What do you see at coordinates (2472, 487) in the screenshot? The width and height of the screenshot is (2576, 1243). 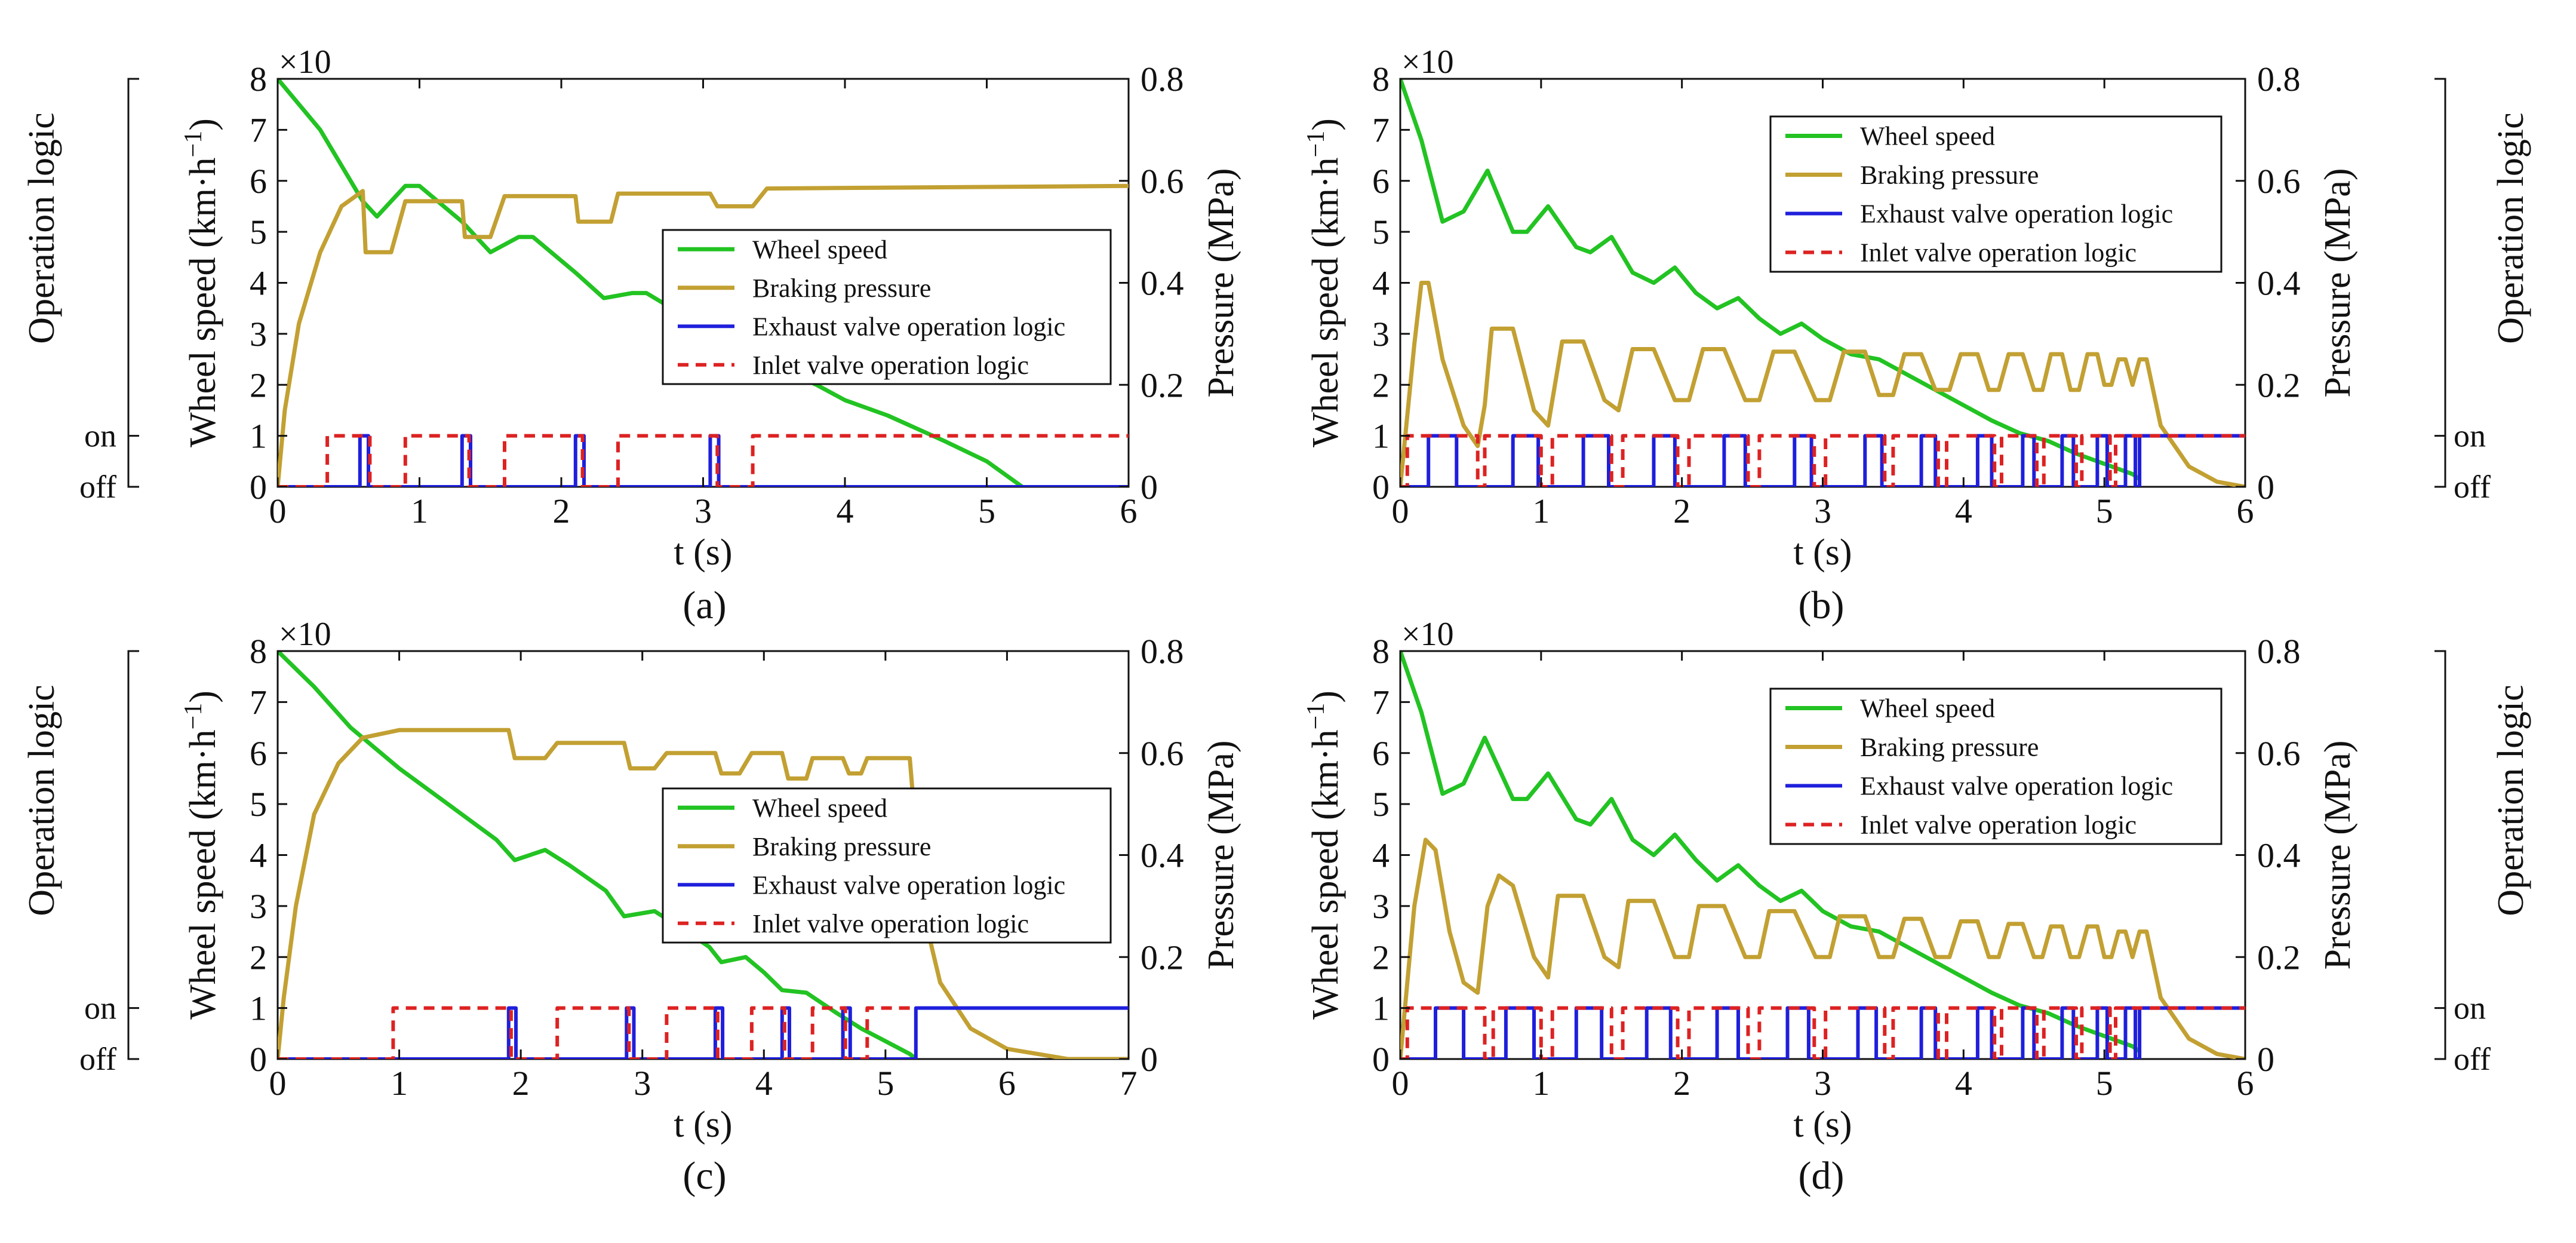 I see `logic-tick-label-off: off` at bounding box center [2472, 487].